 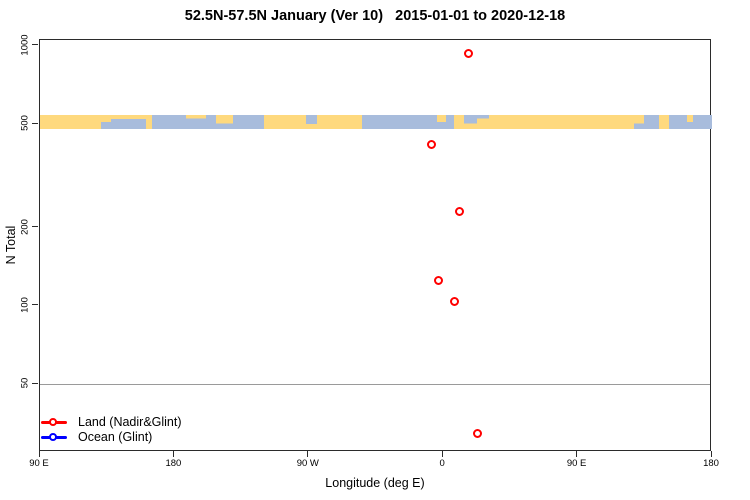 What do you see at coordinates (11, 245) in the screenshot?
I see `y-axis-title: N Total` at bounding box center [11, 245].